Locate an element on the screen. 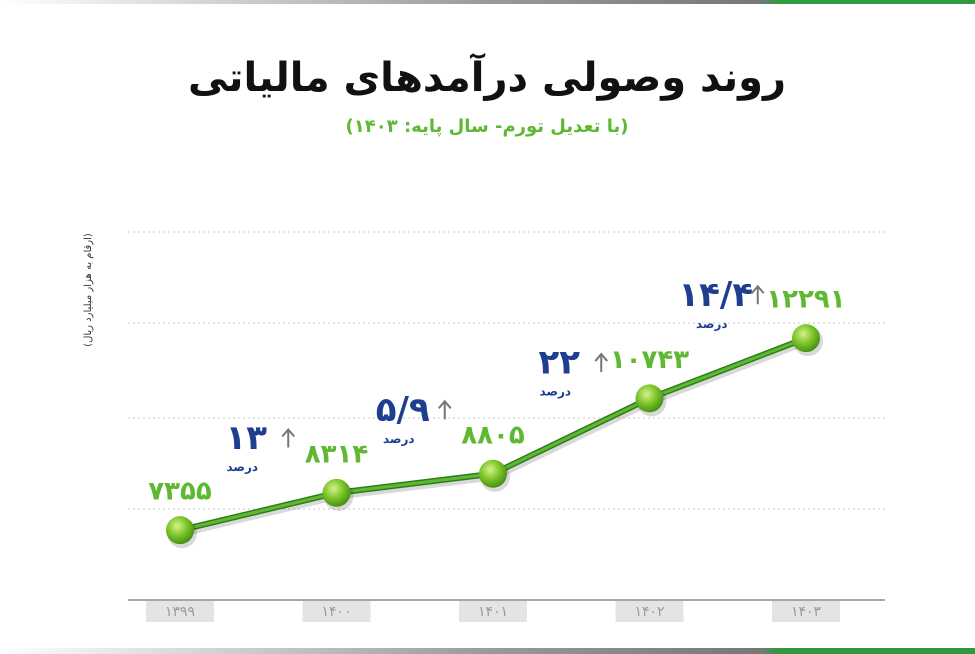  bottom-border is located at coordinates (487, 651).